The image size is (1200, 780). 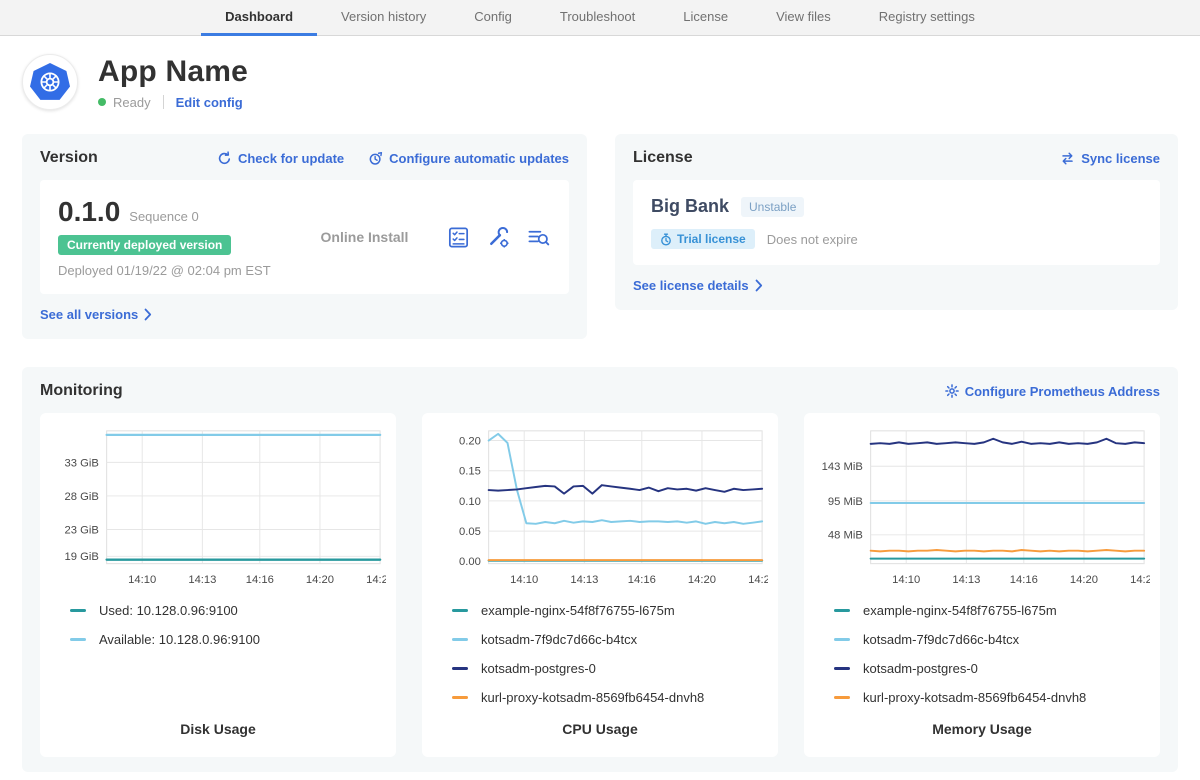 I want to click on deployed-badge: Currently deployed version, so click(x=145, y=245).